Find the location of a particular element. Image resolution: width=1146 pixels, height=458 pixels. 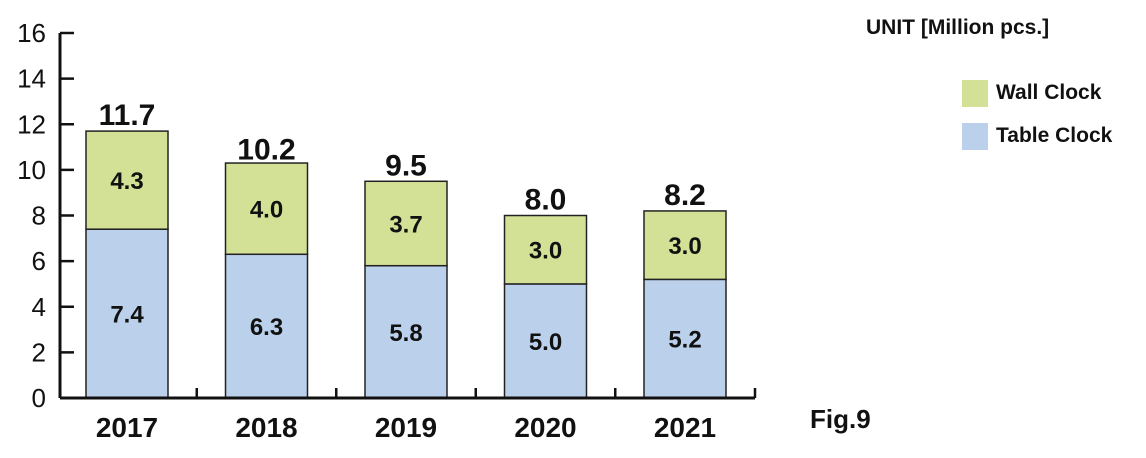

y-tick-label: 4 is located at coordinates (39, 307).